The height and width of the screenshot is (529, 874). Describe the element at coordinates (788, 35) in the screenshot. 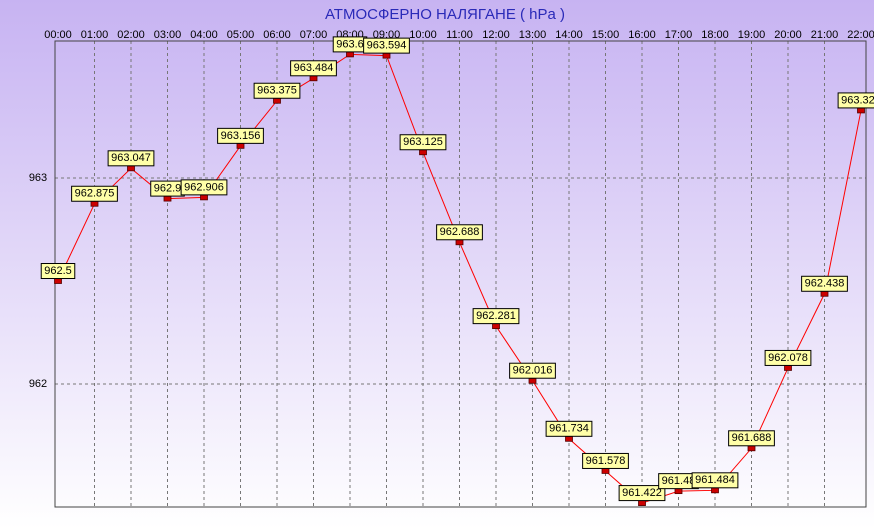

I see `x-tick-label: 20:00` at that location.